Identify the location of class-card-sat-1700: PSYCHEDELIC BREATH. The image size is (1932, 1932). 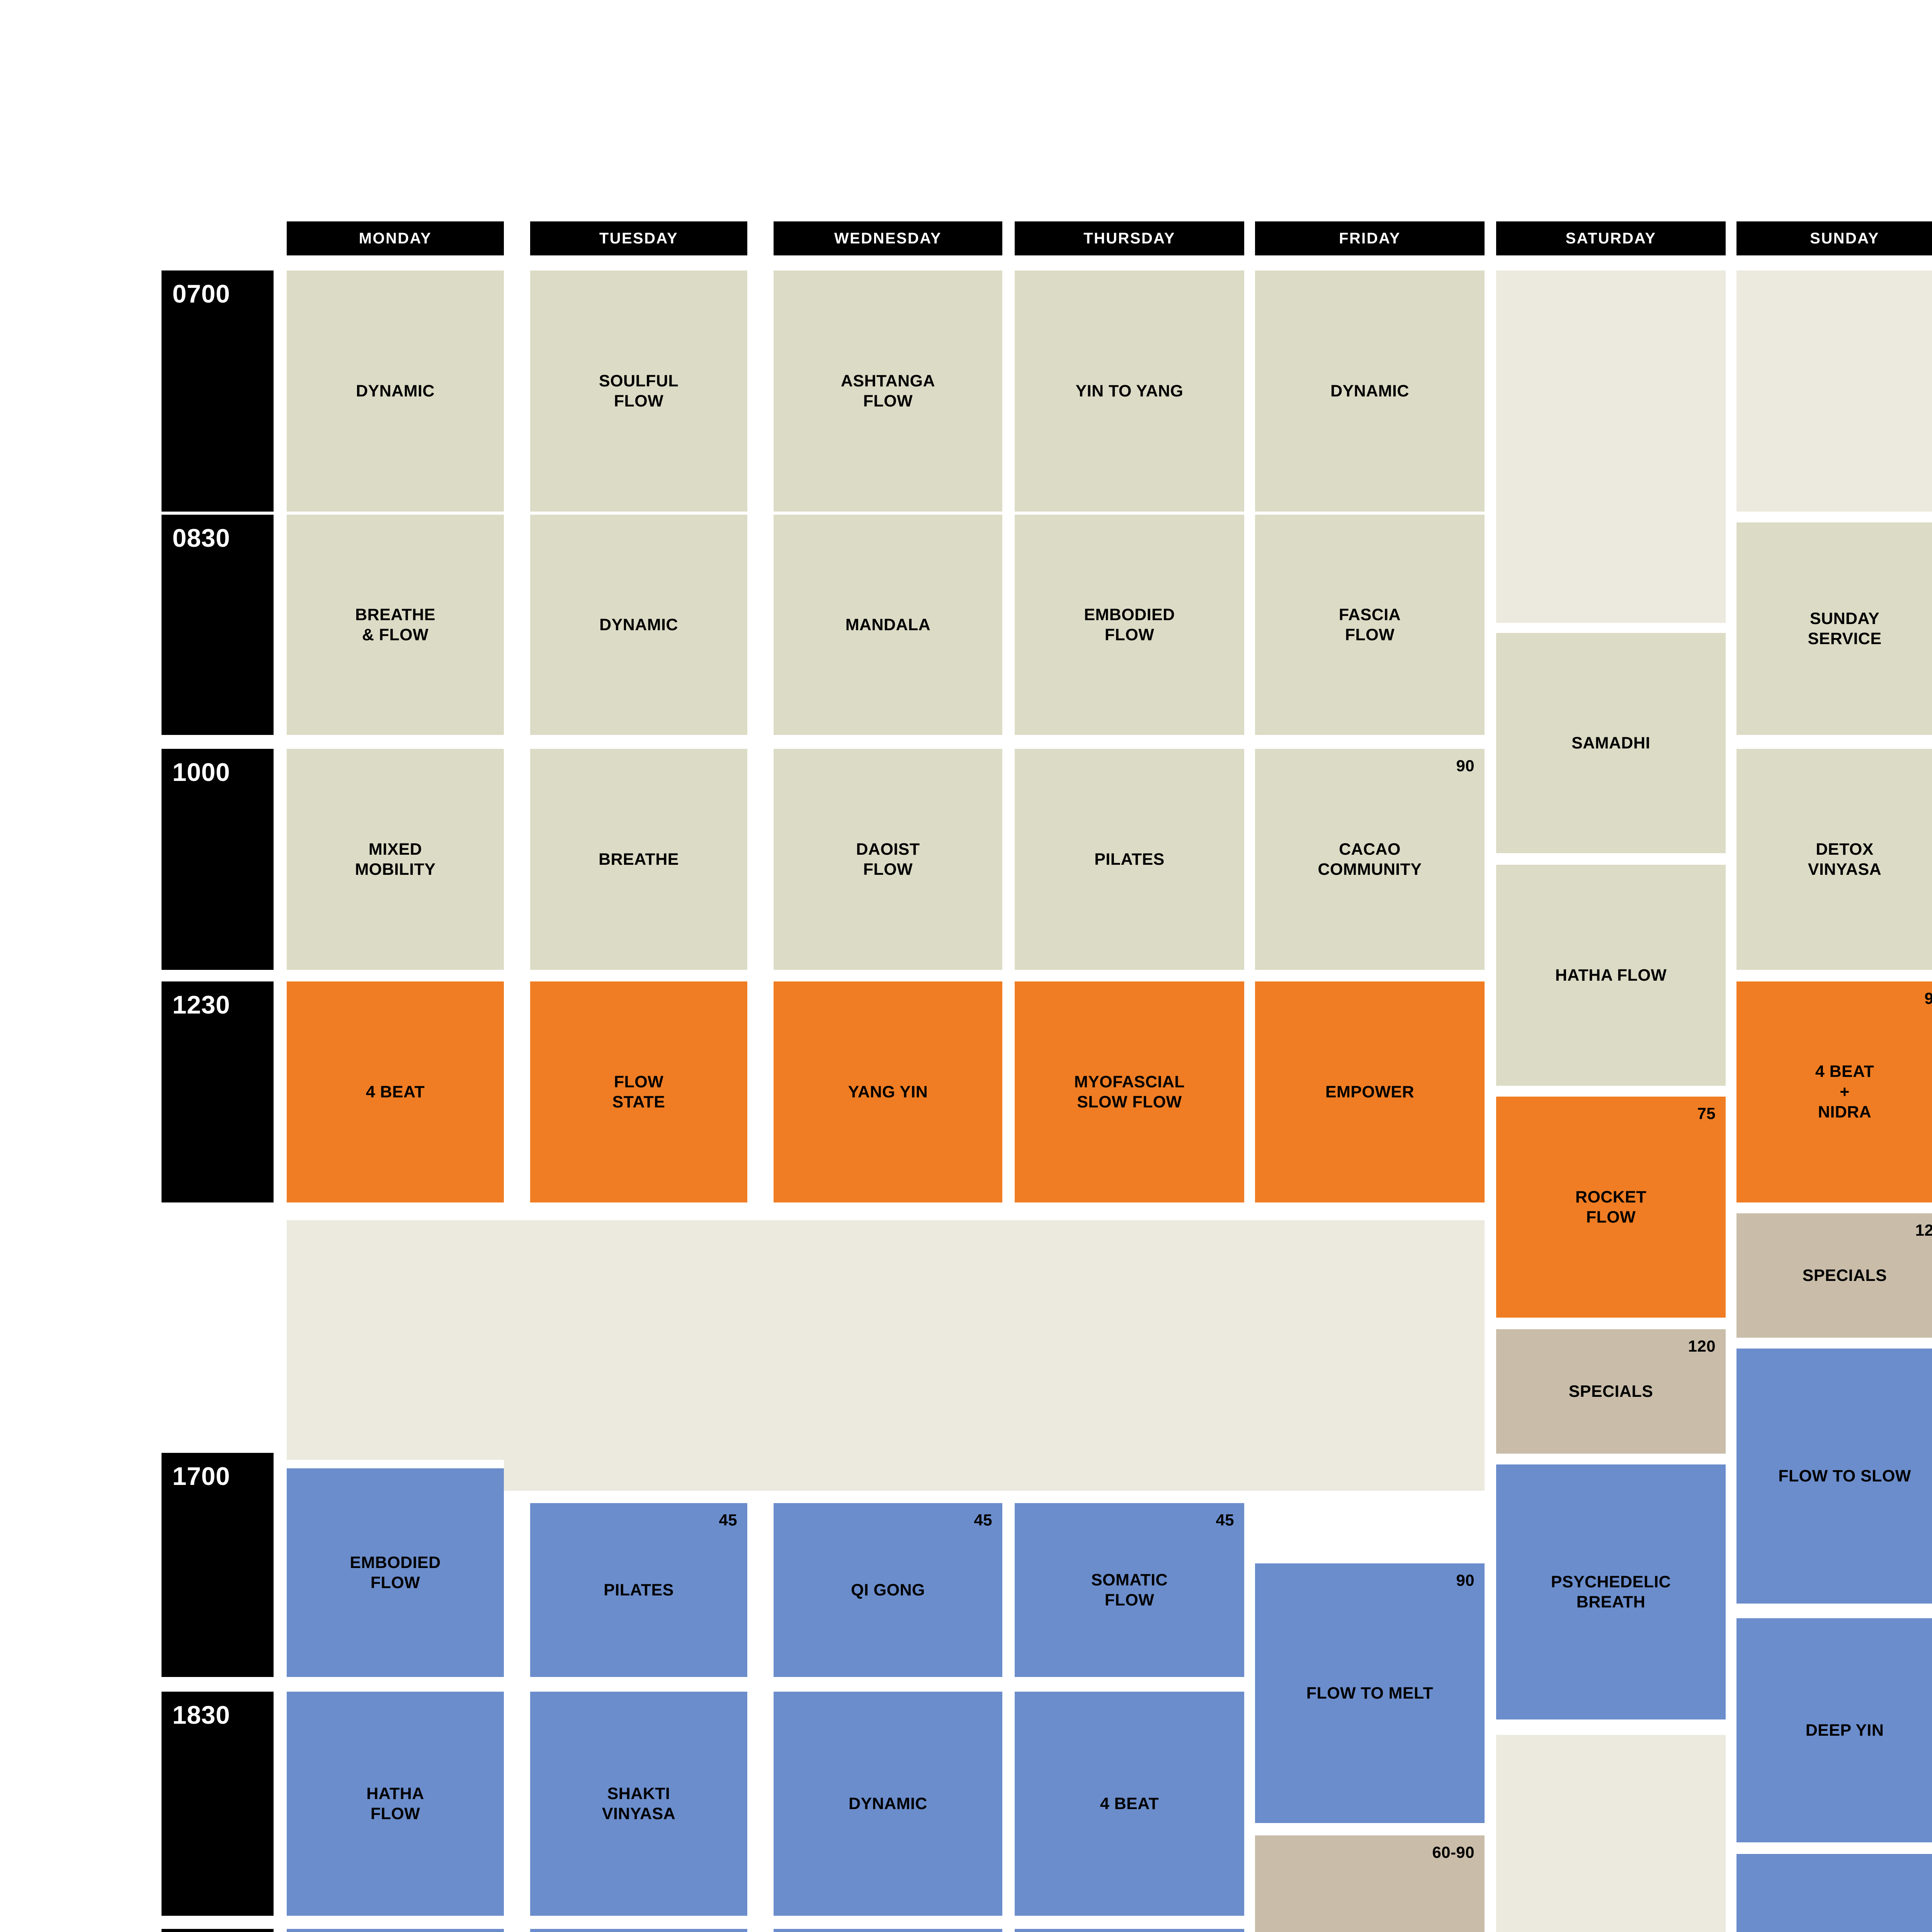
(1611, 1591).